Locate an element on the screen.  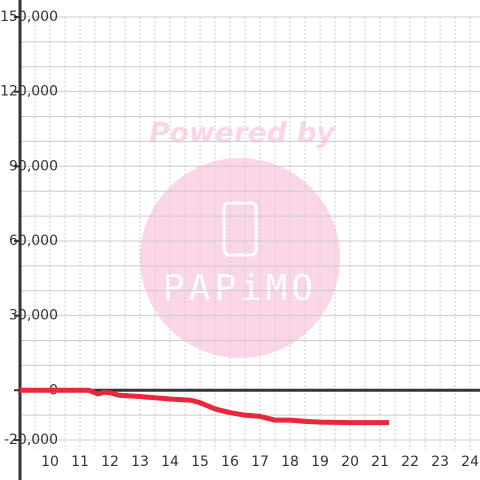
y-tick-label: 30,000 is located at coordinates (33, 316).